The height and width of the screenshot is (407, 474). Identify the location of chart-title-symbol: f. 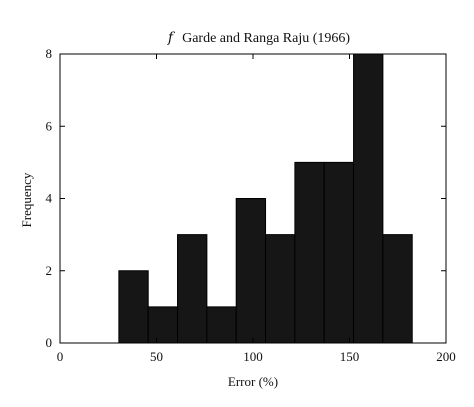
(171, 38).